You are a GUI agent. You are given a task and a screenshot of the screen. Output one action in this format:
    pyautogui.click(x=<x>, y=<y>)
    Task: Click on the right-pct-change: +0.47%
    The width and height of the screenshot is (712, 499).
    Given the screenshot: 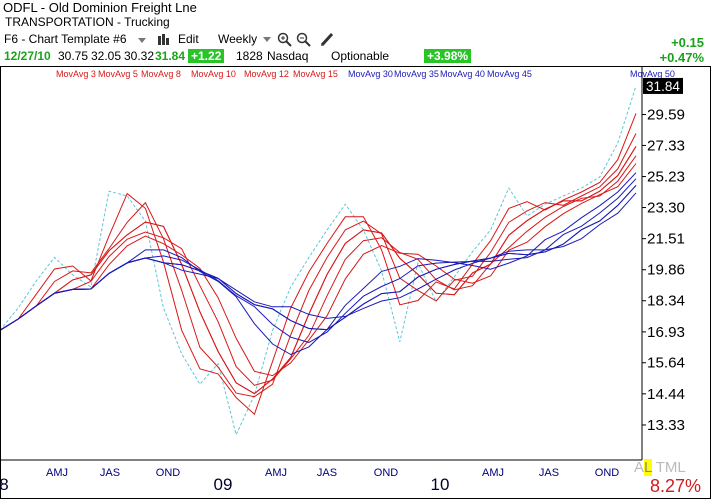 What is the action you would take?
    pyautogui.click(x=681, y=57)
    